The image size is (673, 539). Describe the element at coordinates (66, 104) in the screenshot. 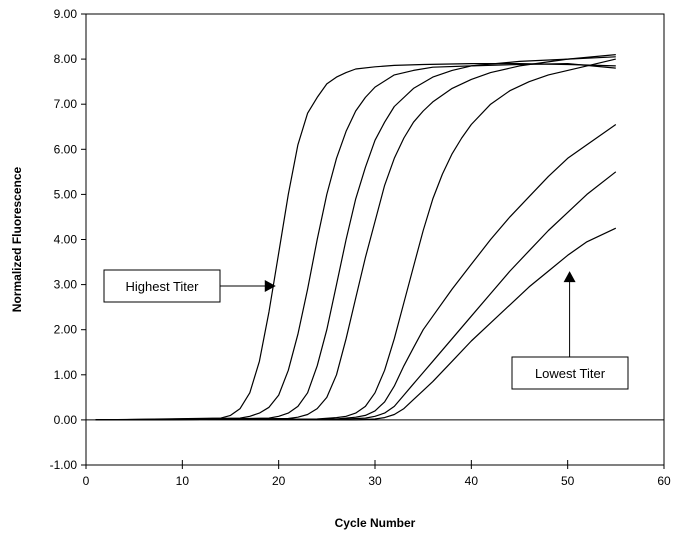

I see `y-tick-label: 7.00` at that location.